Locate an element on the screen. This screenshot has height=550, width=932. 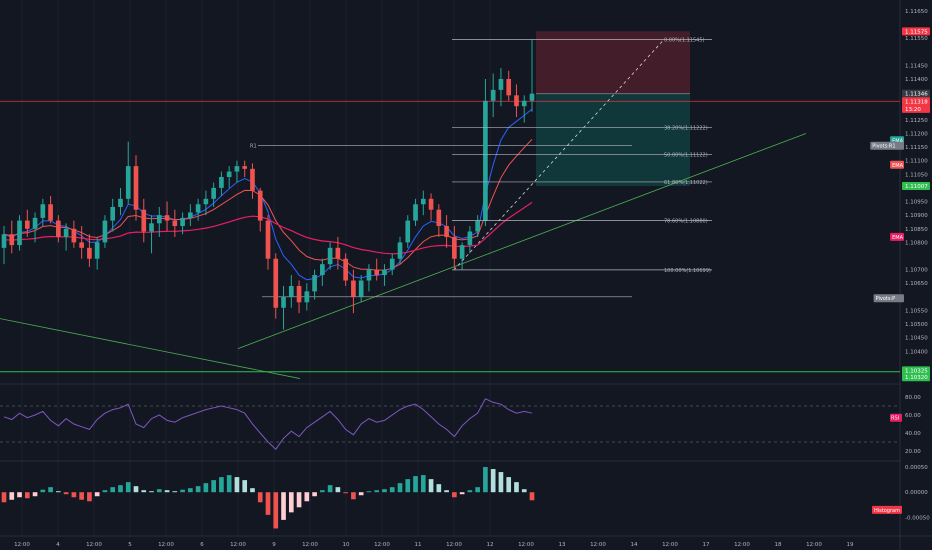
histogram-bar is located at coordinates (27, 495).